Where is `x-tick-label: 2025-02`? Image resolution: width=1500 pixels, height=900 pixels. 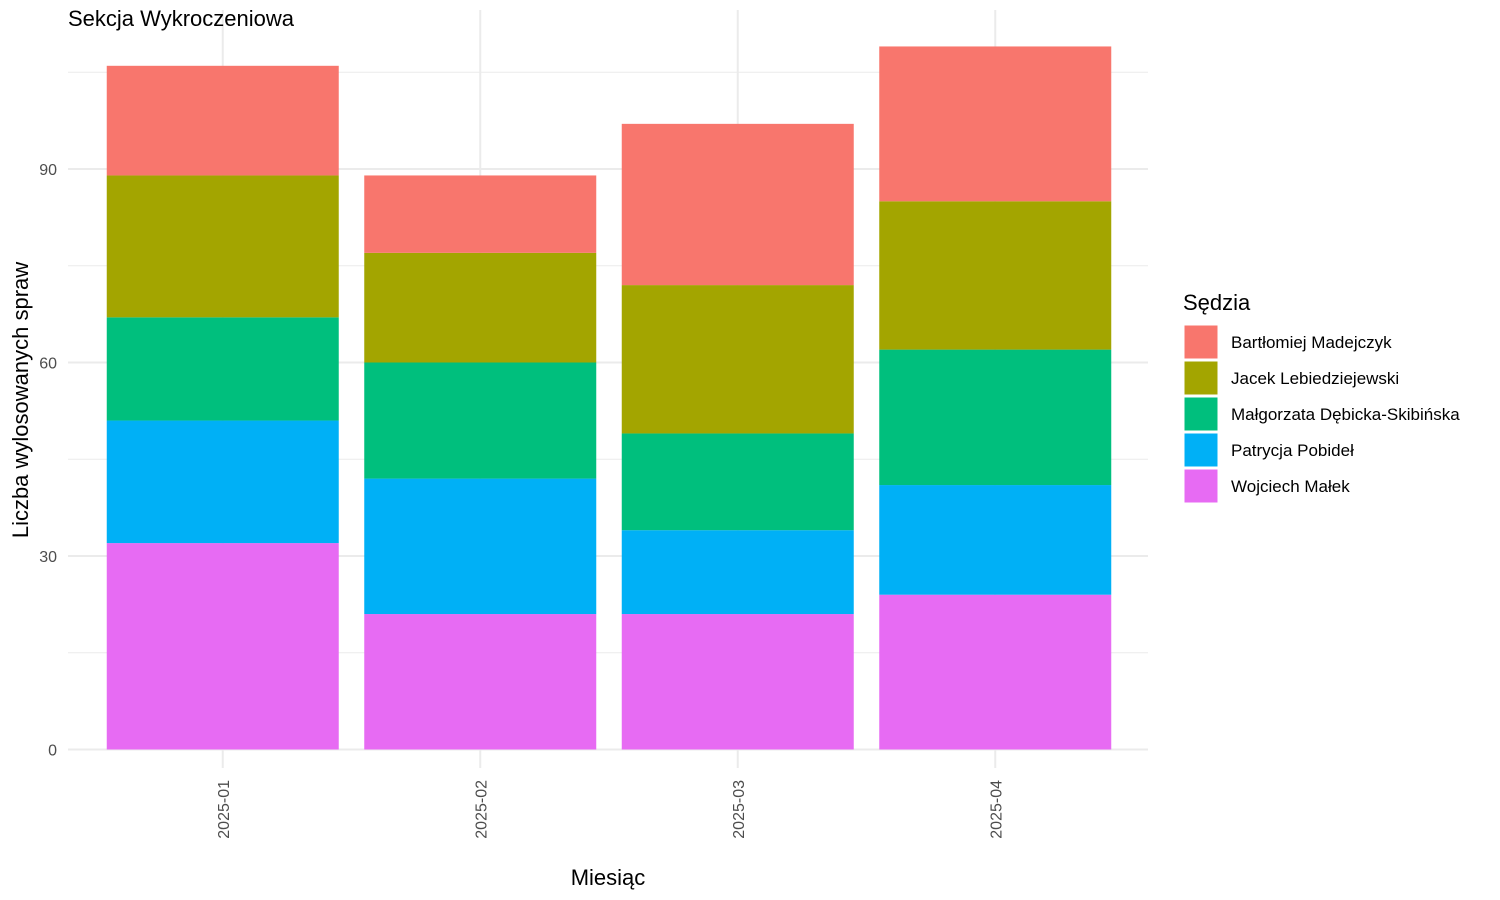
x-tick-label: 2025-02 is located at coordinates (481, 809).